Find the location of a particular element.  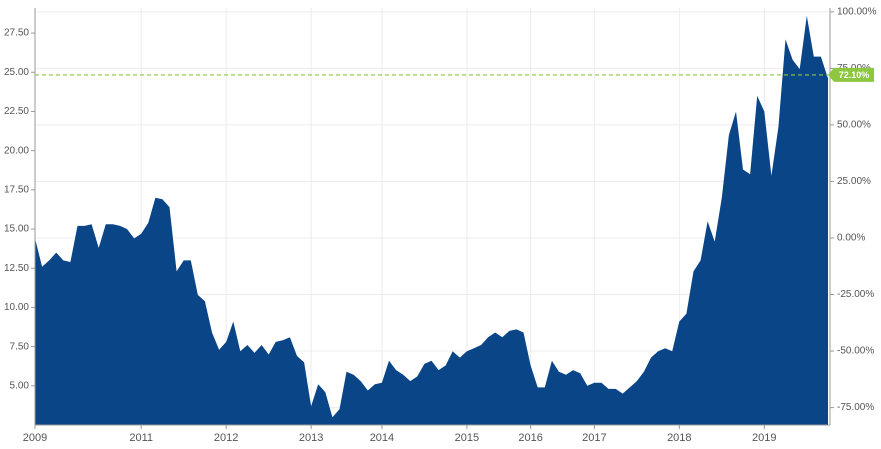

y2-tick-label: 50.00% is located at coordinates (854, 125).